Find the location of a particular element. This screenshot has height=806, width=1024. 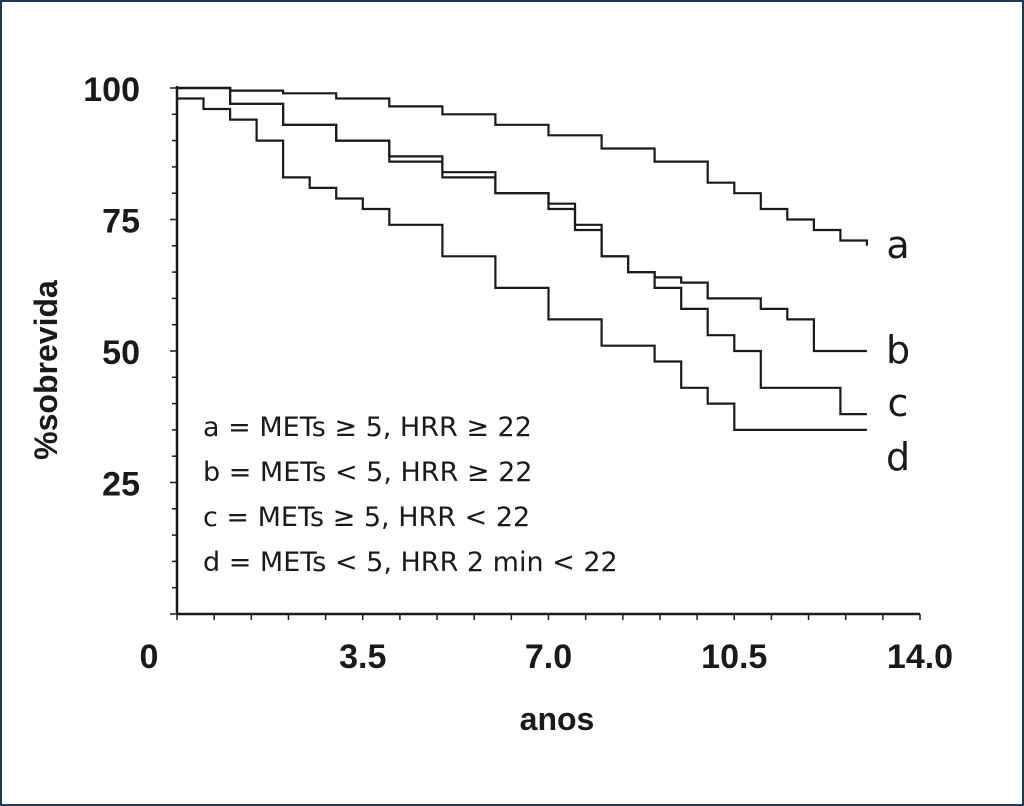

legend-entry: c = METs ≥ 5, HRR < 22 is located at coordinates (366, 517).